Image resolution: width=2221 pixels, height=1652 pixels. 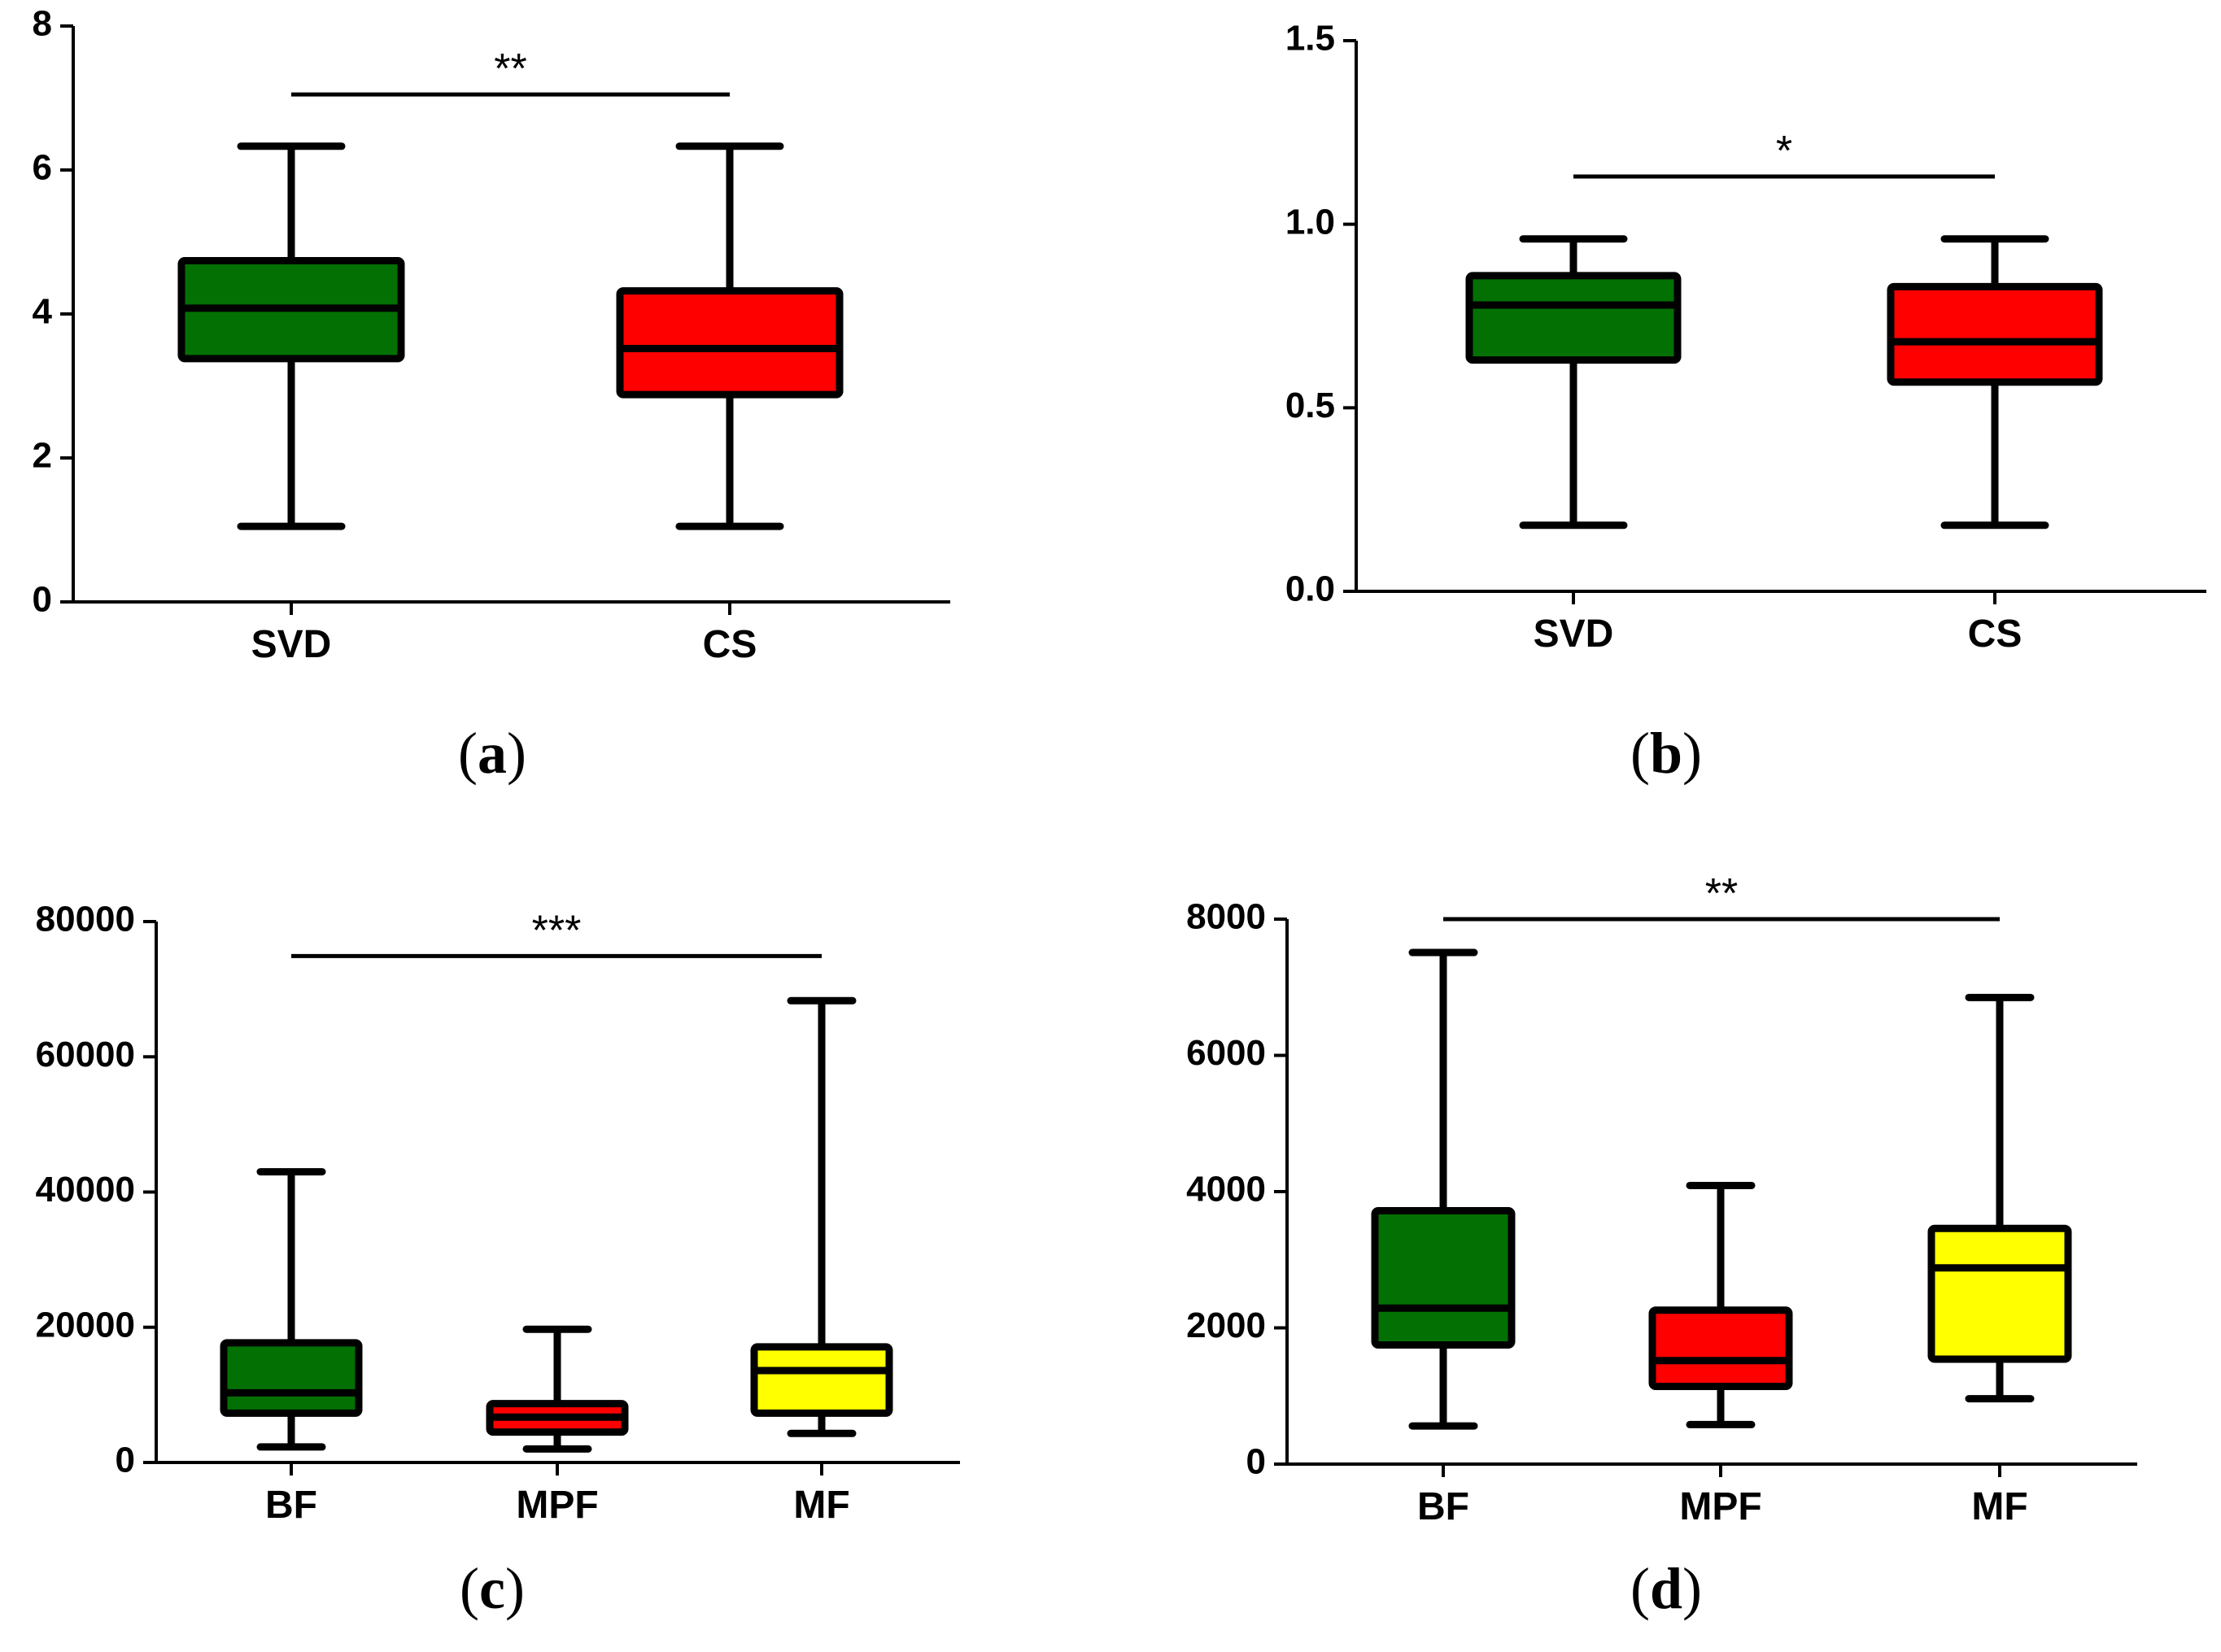 What do you see at coordinates (1226, 1053) in the screenshot?
I see `y-tick-label: 6000` at bounding box center [1226, 1053].